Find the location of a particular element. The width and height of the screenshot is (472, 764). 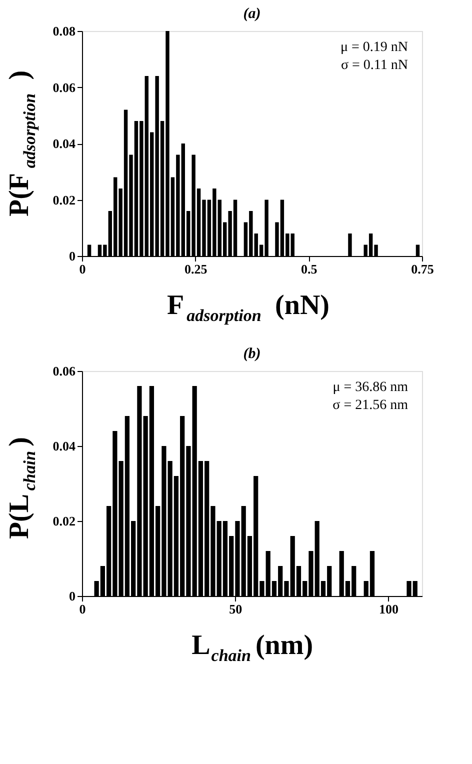

chart-title: (b) is located at coordinates (252, 354).